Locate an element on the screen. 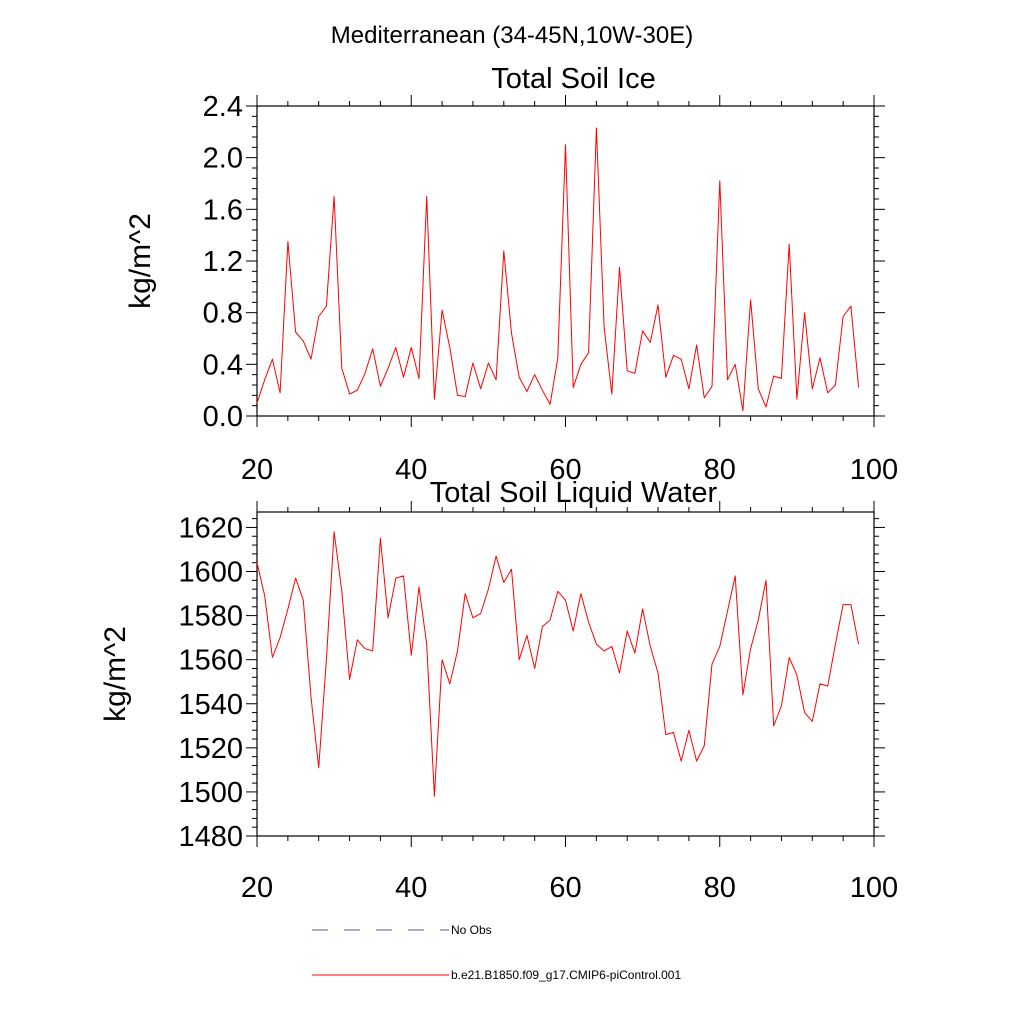 Image resolution: width=1024 pixels, height=1024 pixels. legend-label-1: No Obs is located at coordinates (471, 930).